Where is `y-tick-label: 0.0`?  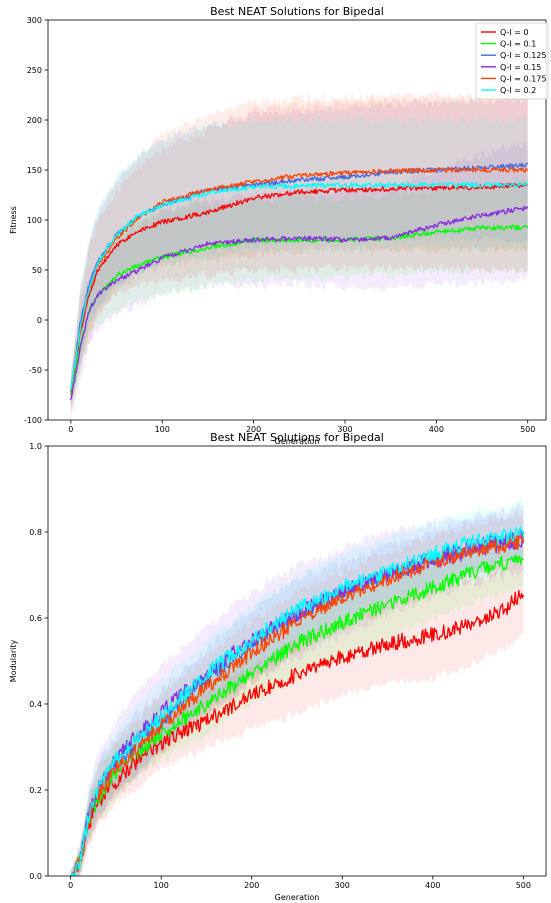 y-tick-label: 0.0 is located at coordinates (35, 876).